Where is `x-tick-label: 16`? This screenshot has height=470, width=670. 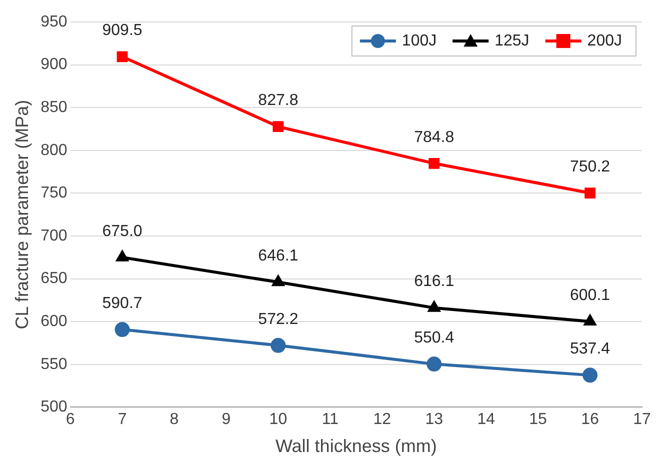 x-tick-label: 16 is located at coordinates (590, 419).